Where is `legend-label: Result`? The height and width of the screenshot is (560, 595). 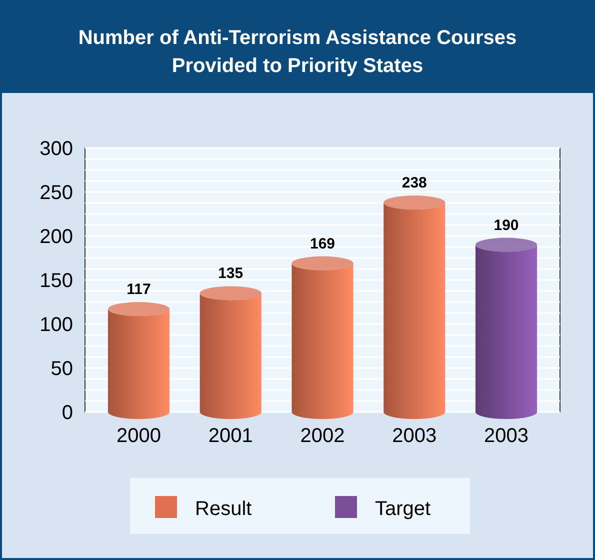
legend-label: Result is located at coordinates (223, 509).